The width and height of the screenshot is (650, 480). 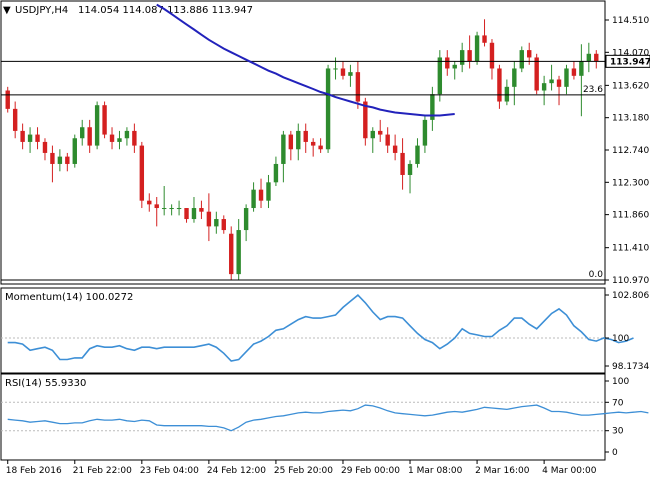 What do you see at coordinates (630, 183) in the screenshot?
I see `price-tick-label: 112.300` at bounding box center [630, 183].